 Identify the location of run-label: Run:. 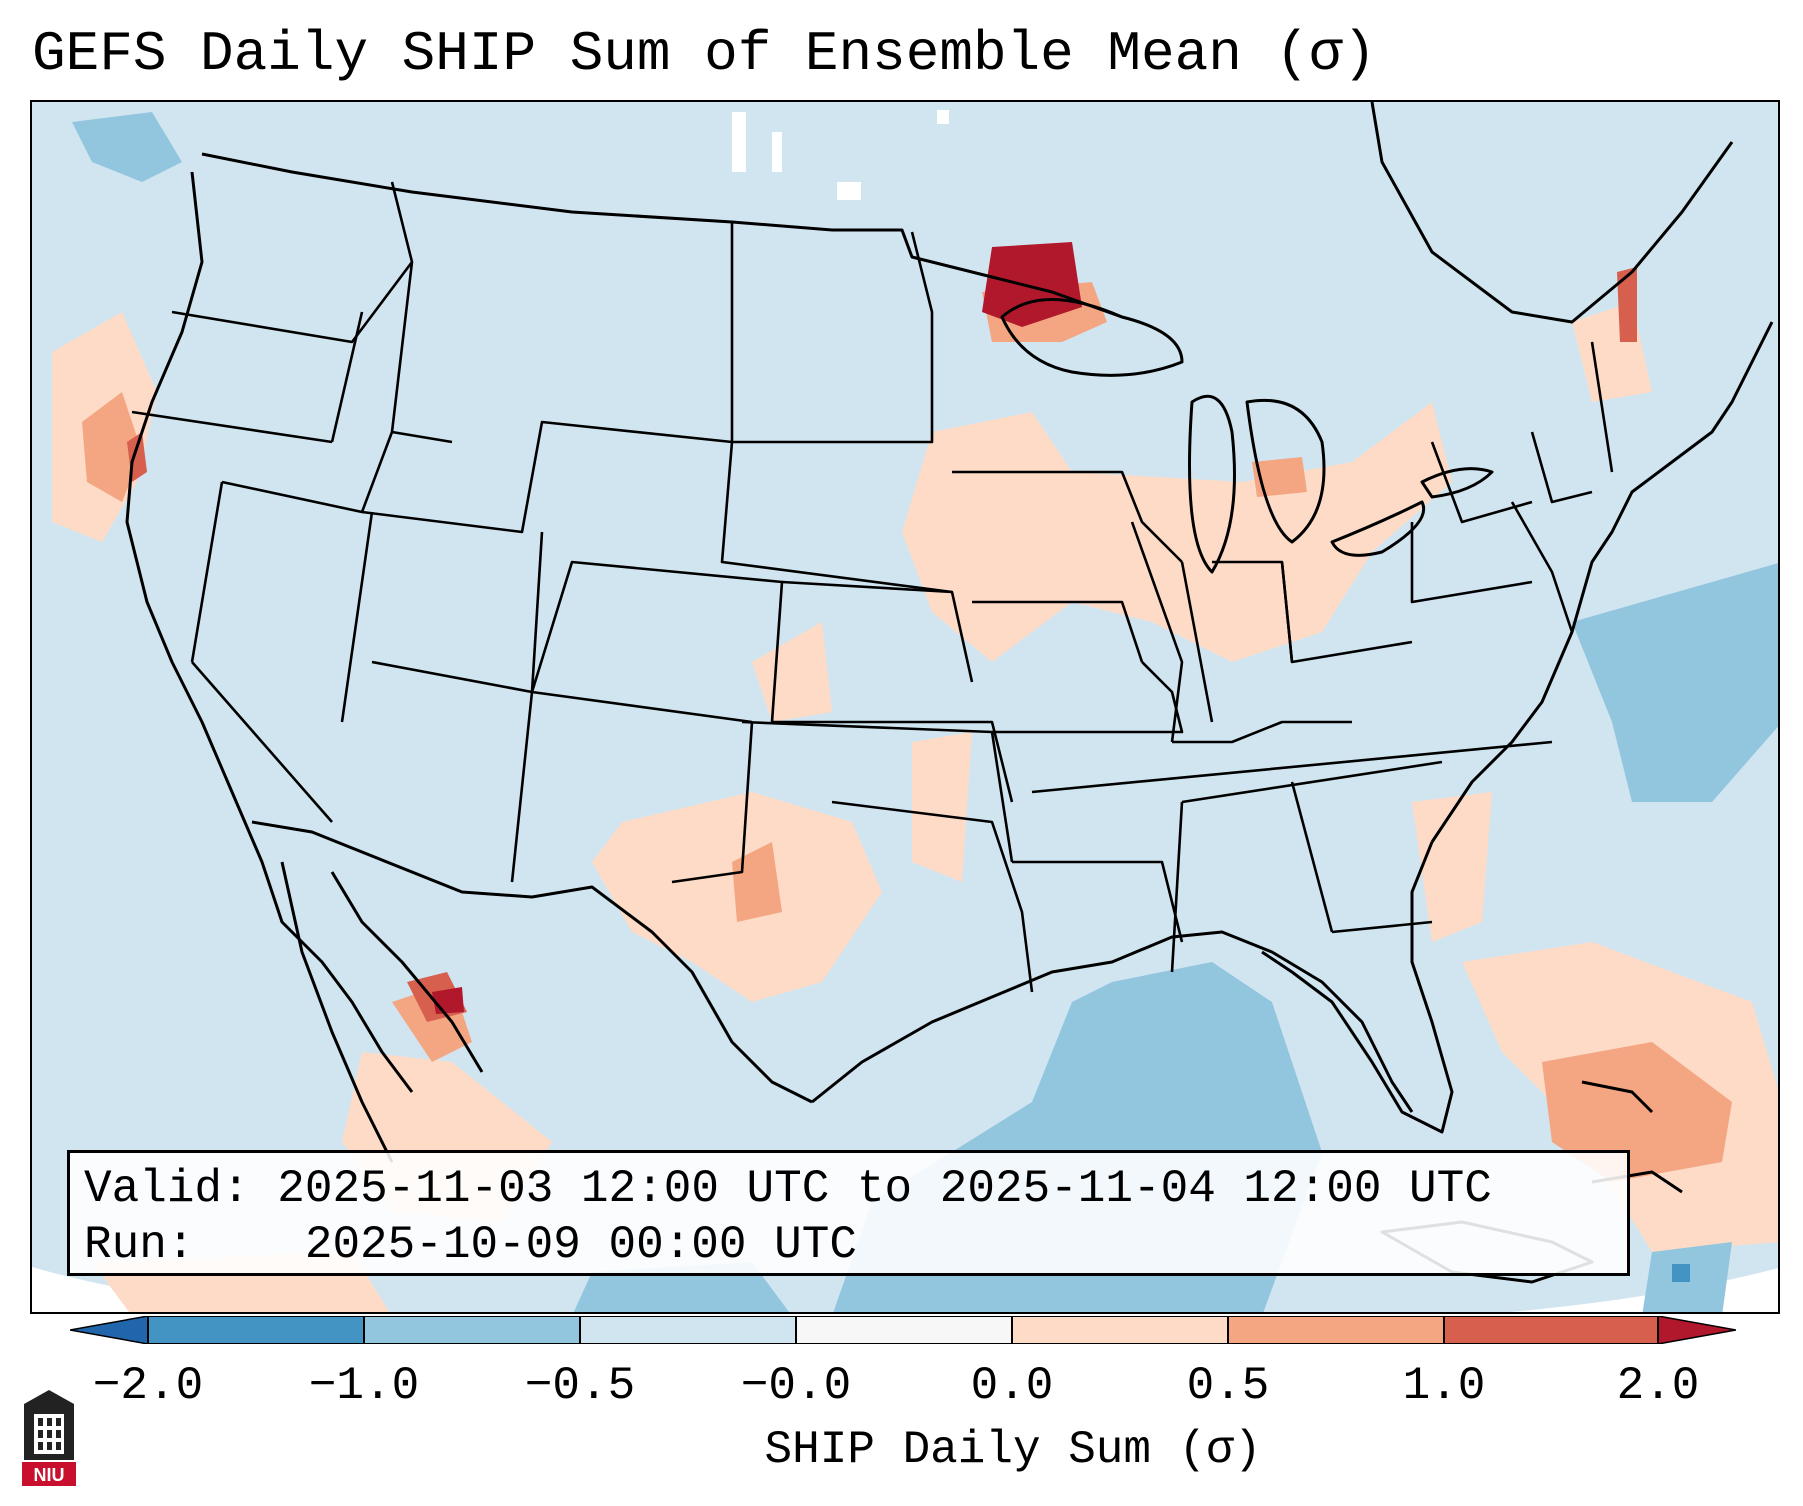
(139, 1245).